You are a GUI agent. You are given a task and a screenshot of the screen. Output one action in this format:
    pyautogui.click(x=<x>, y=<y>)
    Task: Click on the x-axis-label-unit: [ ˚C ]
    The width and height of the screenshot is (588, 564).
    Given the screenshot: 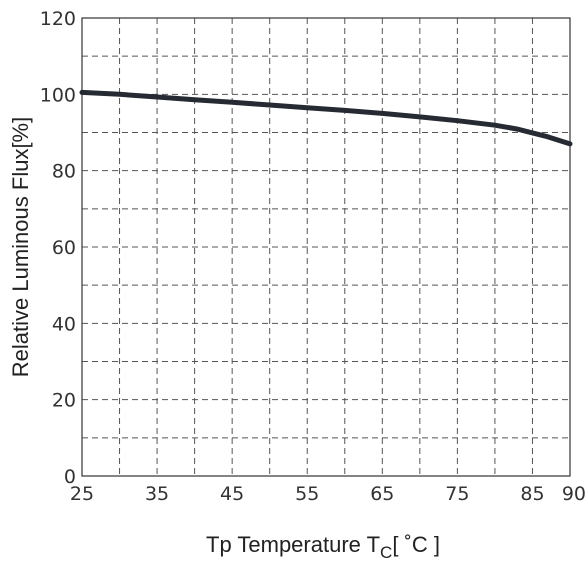 What is the action you would take?
    pyautogui.click(x=416, y=544)
    